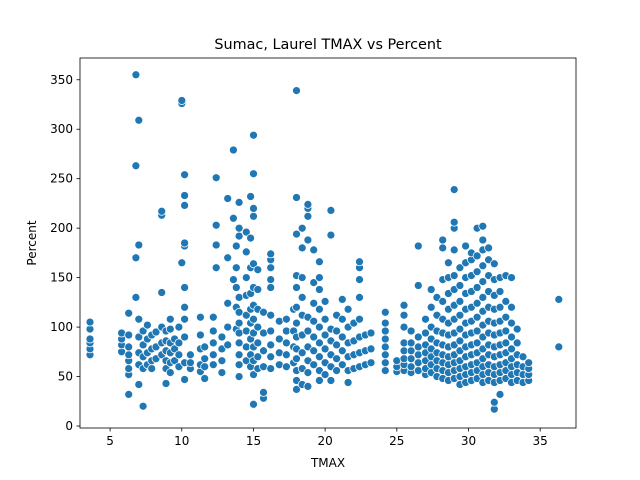 The height and width of the screenshot is (480, 640). What do you see at coordinates (253, 441) in the screenshot?
I see `x-tick-label: 15` at bounding box center [253, 441].